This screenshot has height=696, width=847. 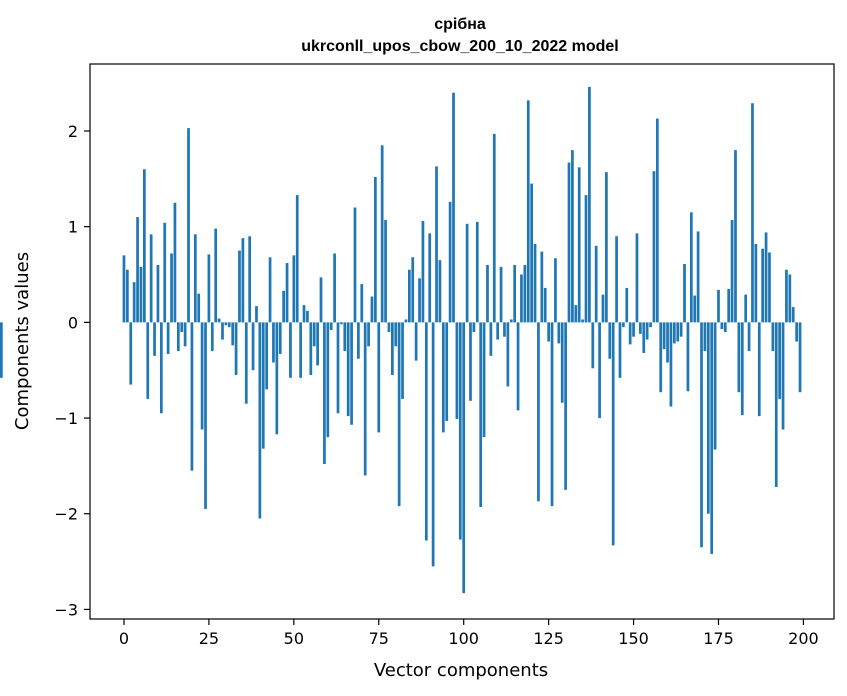 What do you see at coordinates (548, 638) in the screenshot?
I see `x-tick-label: 125` at bounding box center [548, 638].